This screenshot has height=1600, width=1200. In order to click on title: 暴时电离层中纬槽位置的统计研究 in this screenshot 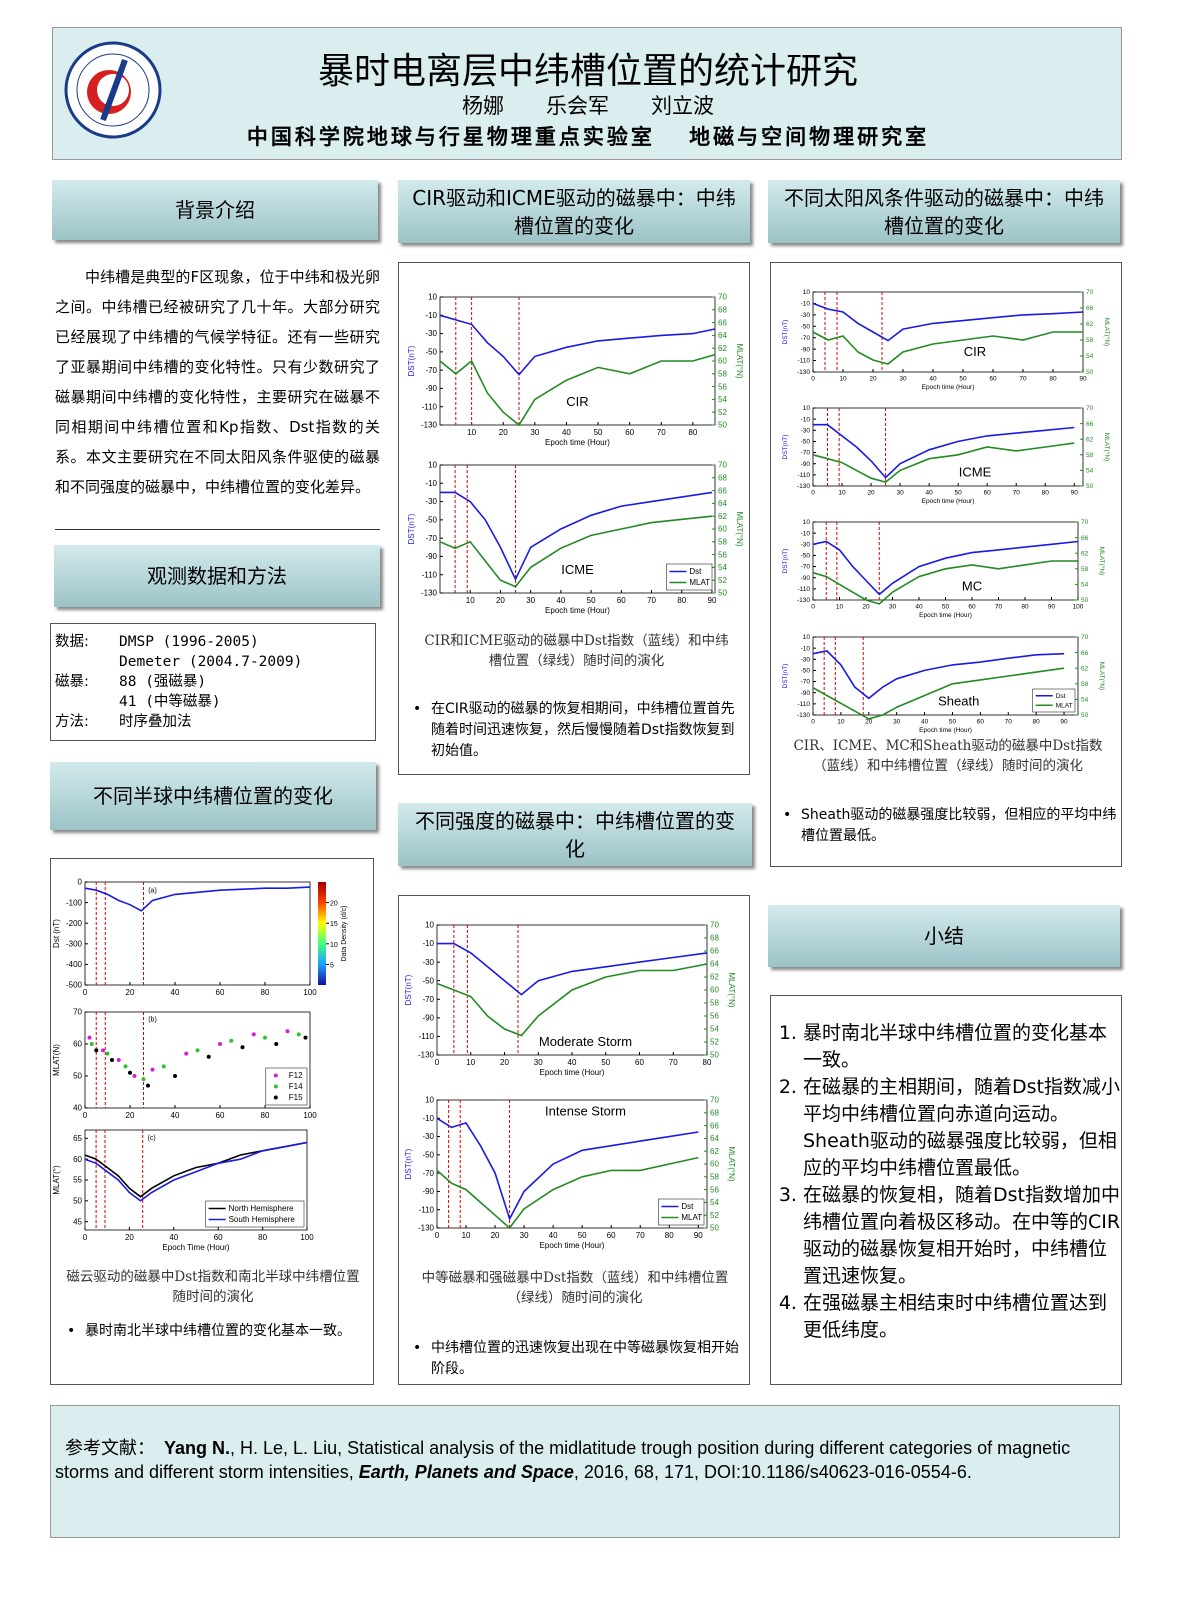, I will do `click(587, 71)`.